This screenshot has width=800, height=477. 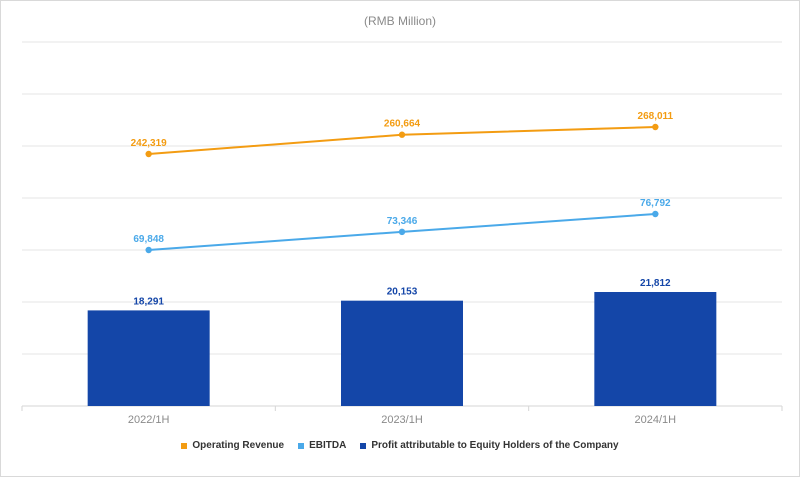 I want to click on chart-title: (RMB Million), so click(x=400, y=21).